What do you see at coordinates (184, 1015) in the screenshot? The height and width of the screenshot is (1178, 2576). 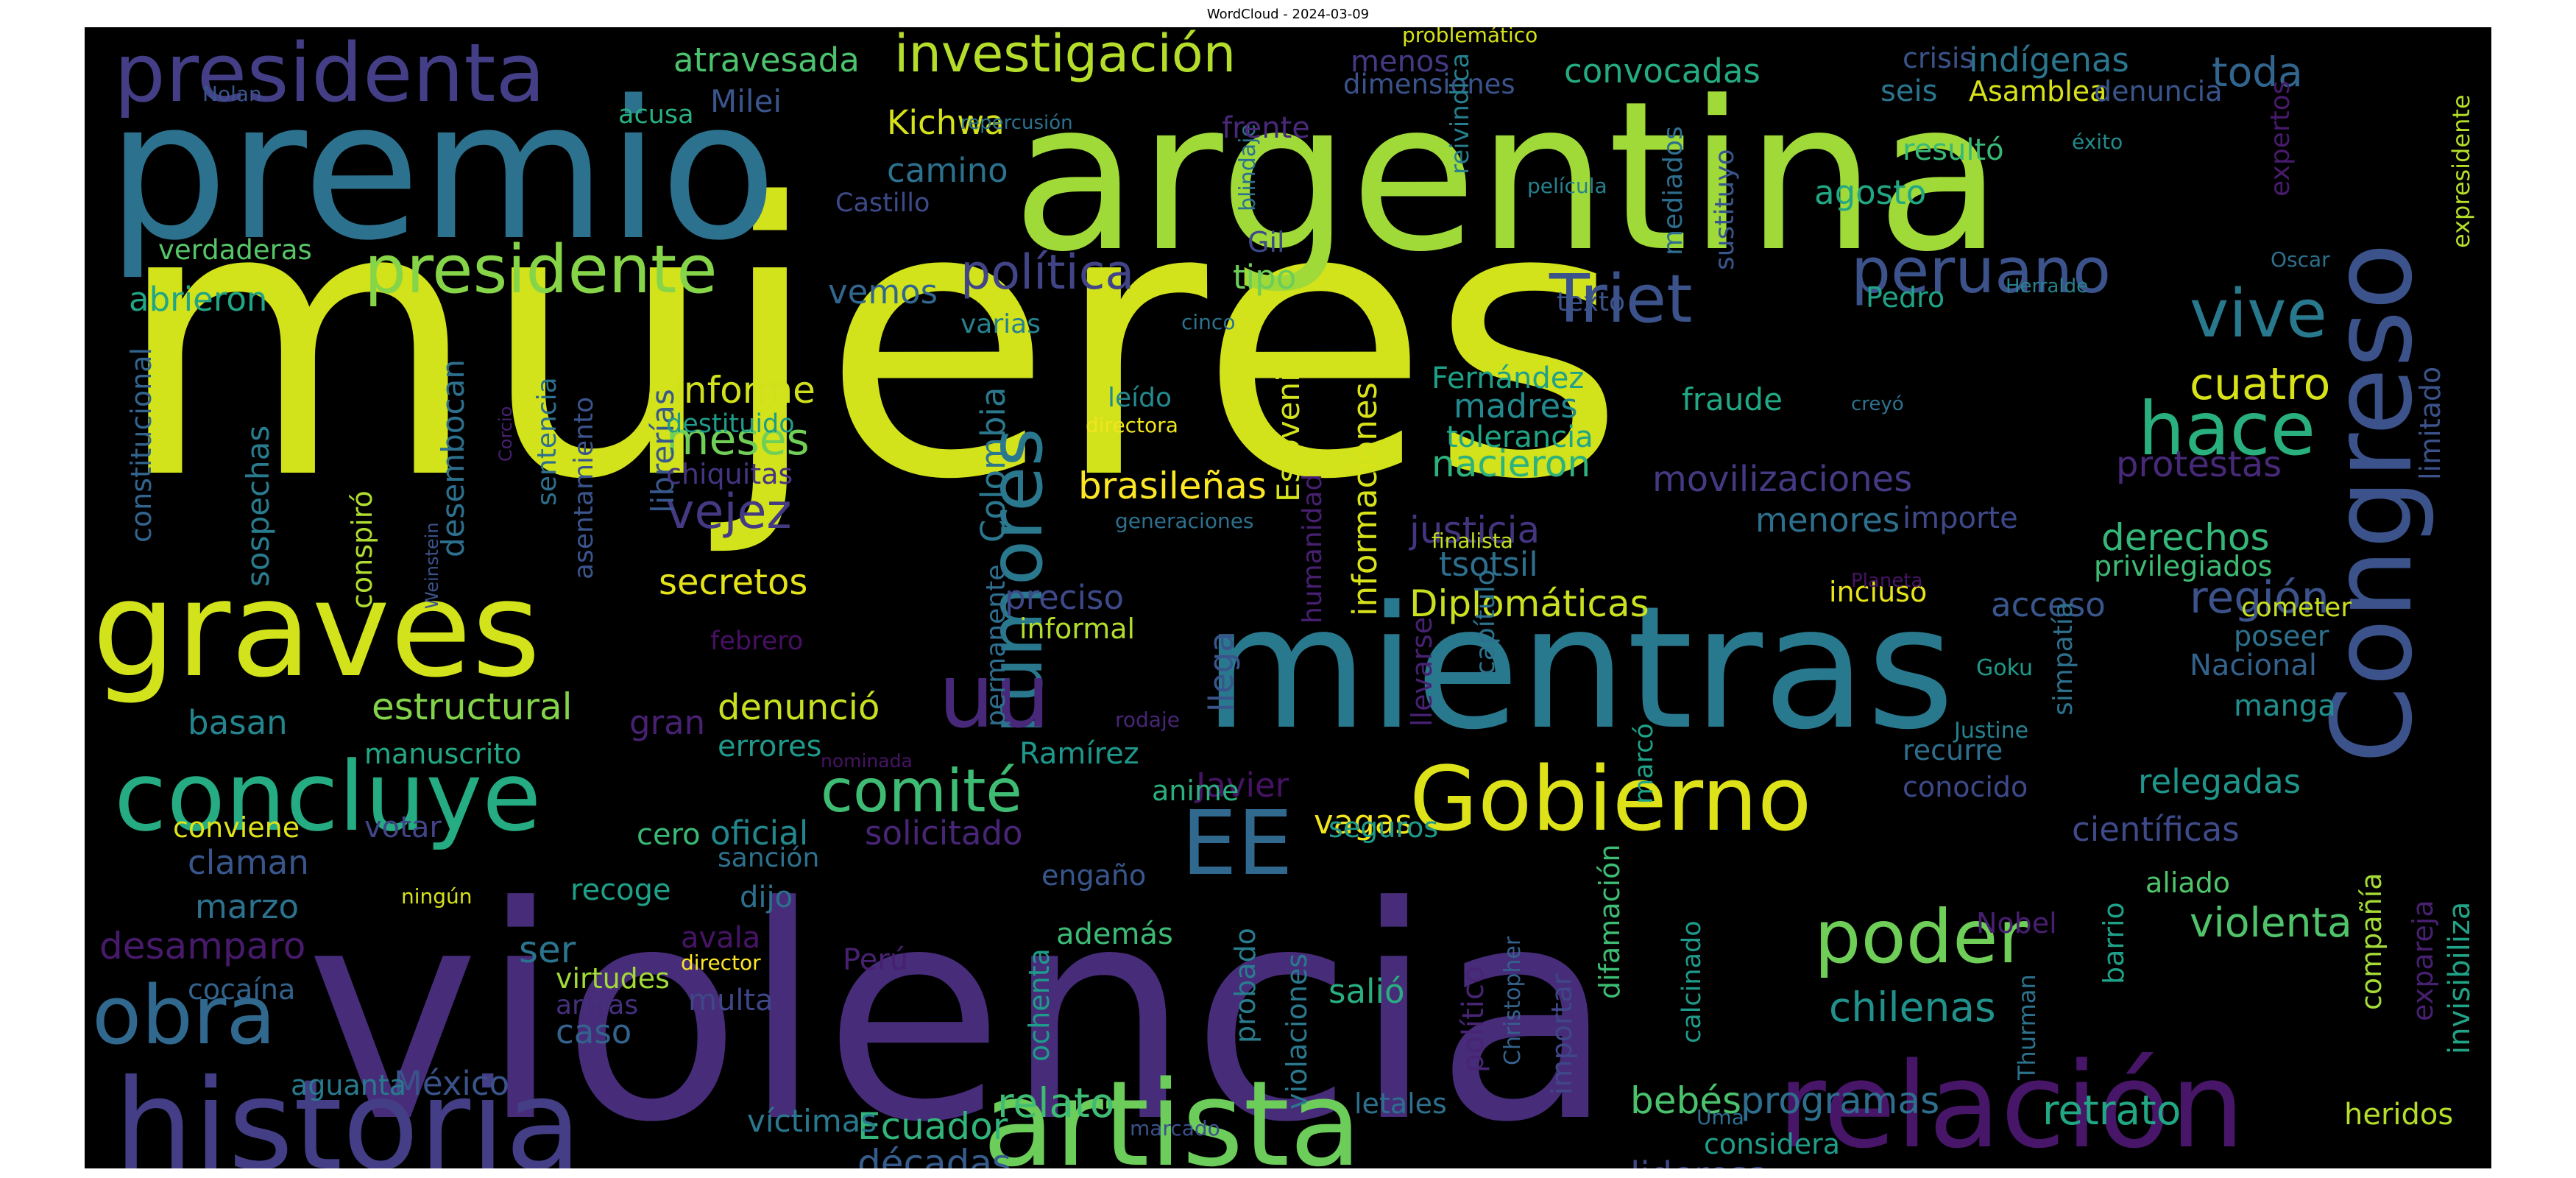 I see `word-obra: obra` at bounding box center [184, 1015].